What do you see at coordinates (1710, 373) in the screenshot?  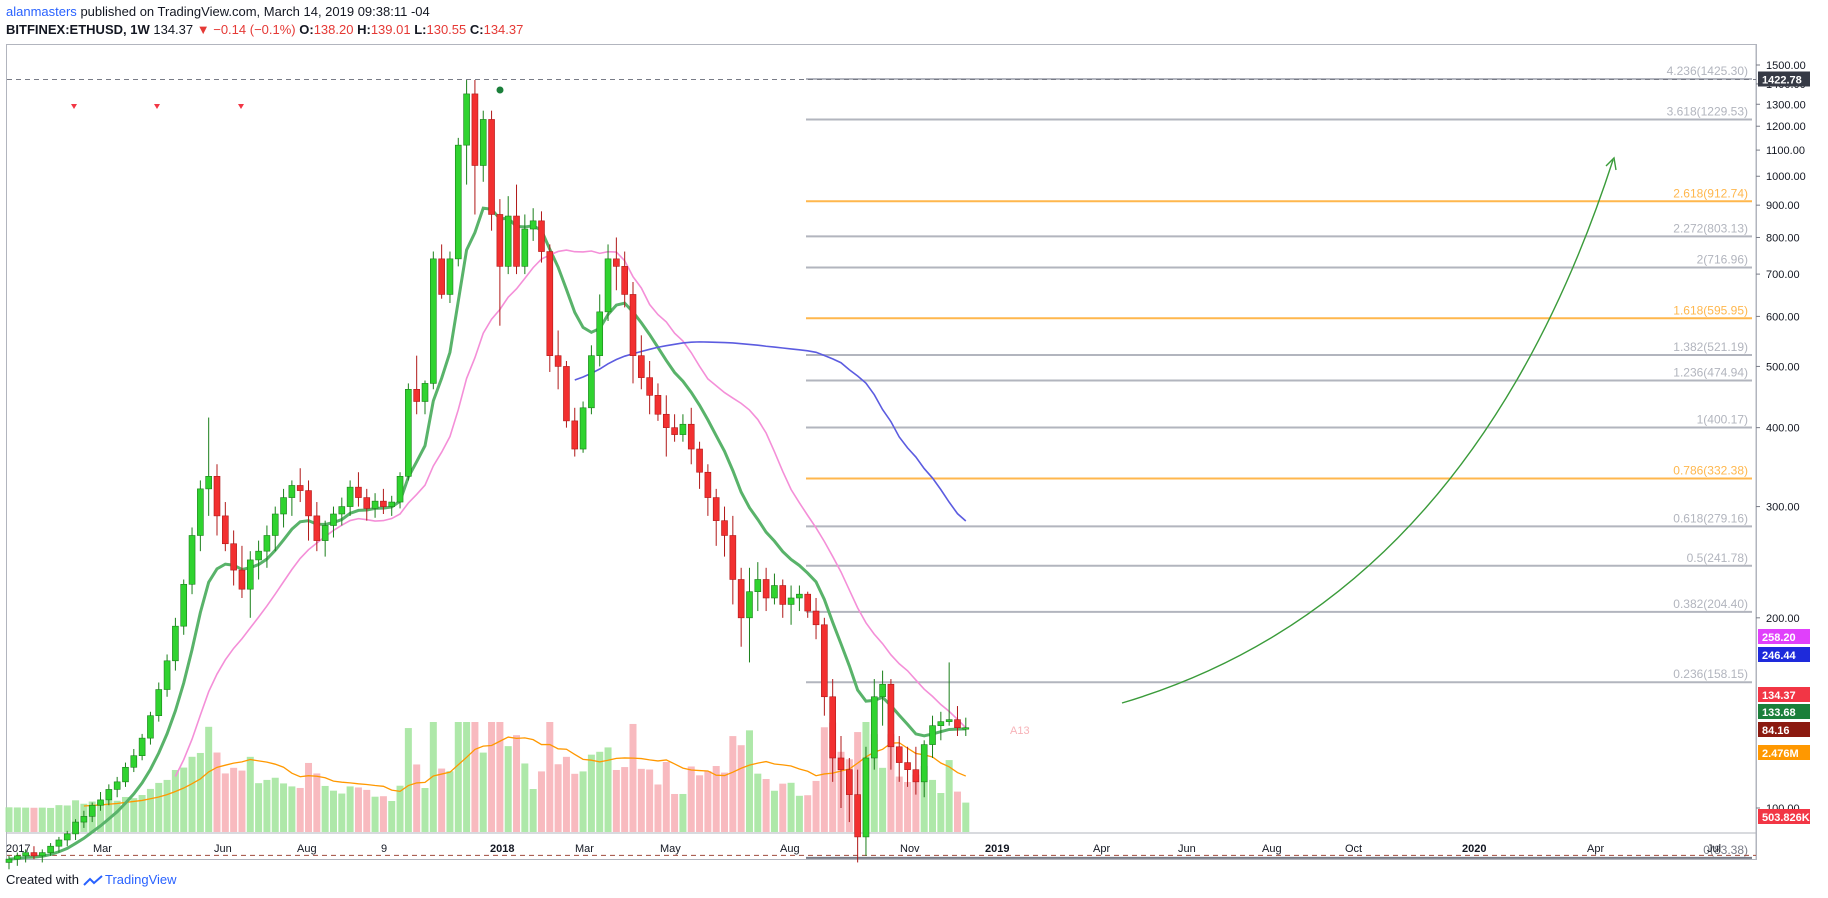 I see `fib-level-label: 1.236(474.94)` at bounding box center [1710, 373].